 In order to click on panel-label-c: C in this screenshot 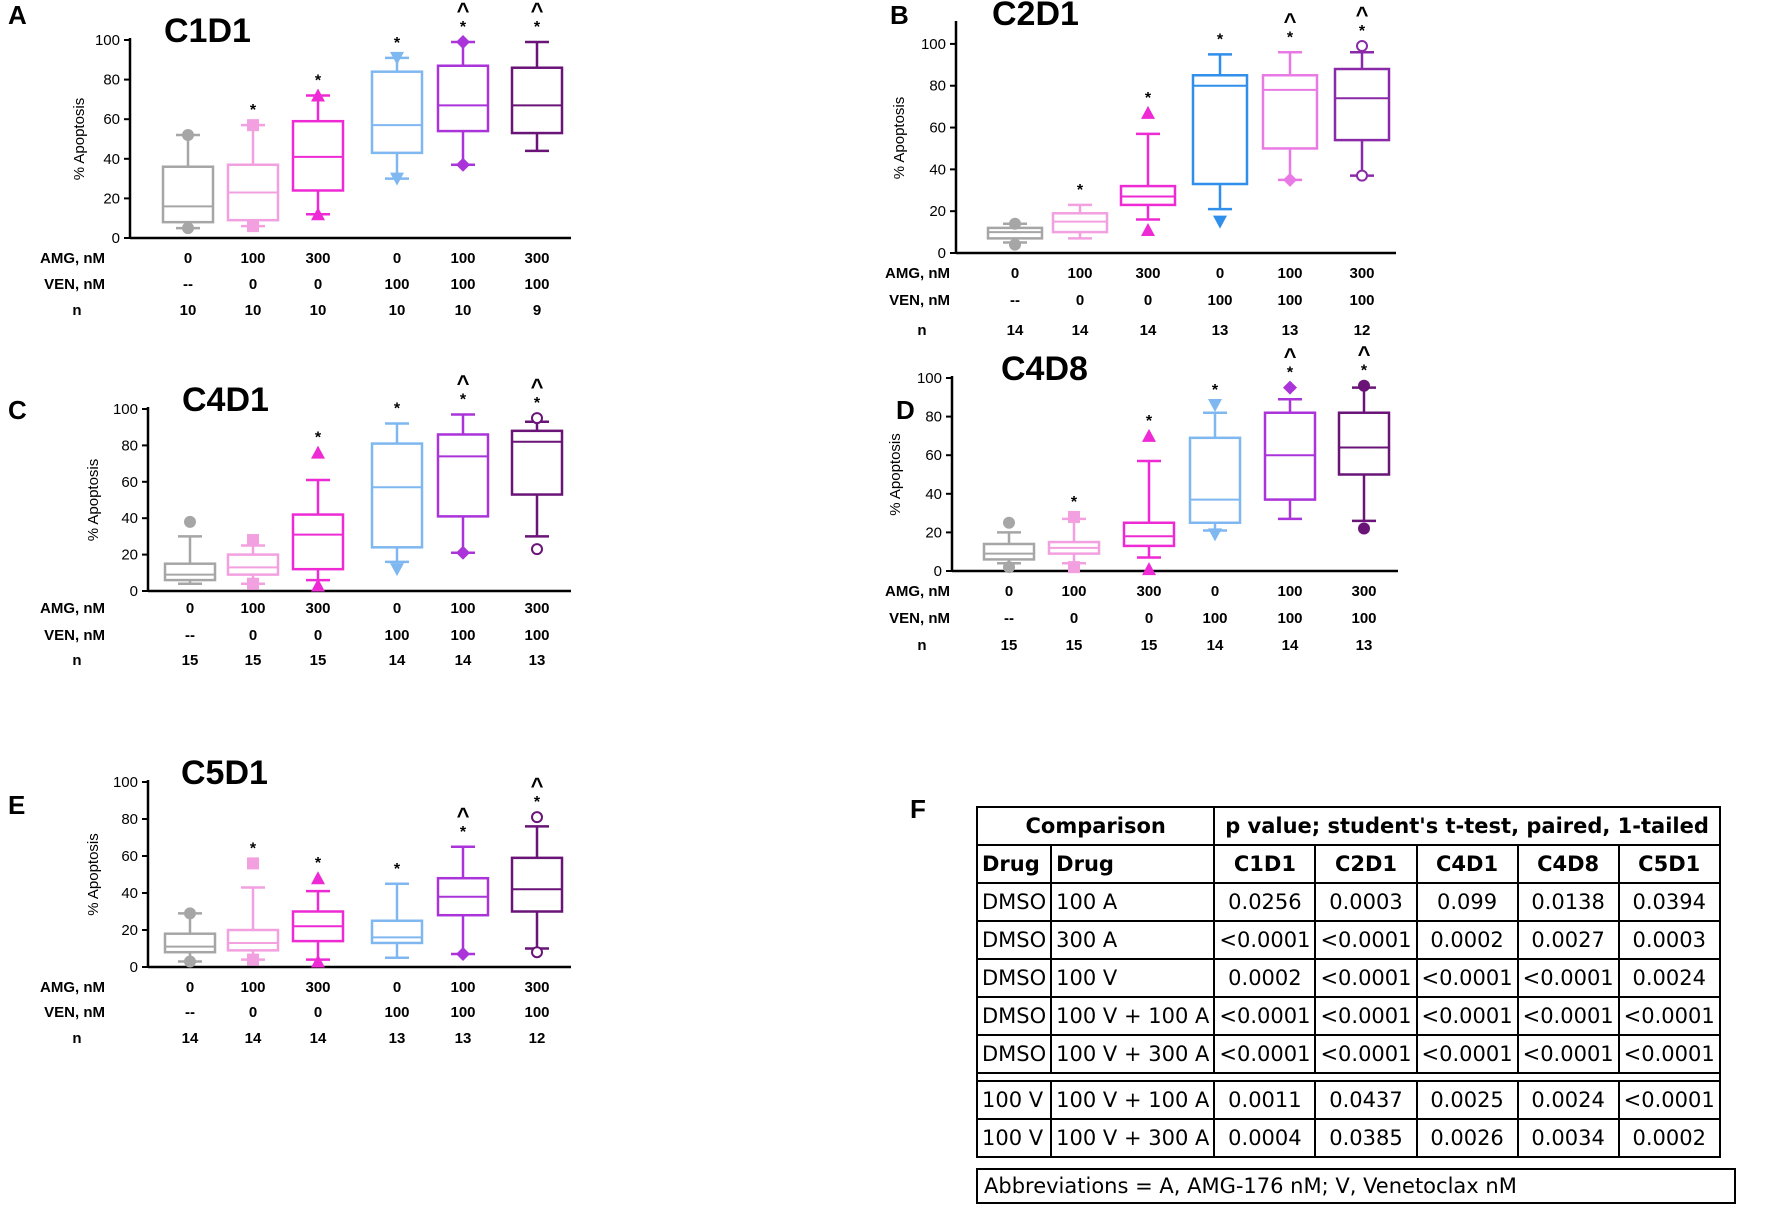, I will do `click(17, 410)`.